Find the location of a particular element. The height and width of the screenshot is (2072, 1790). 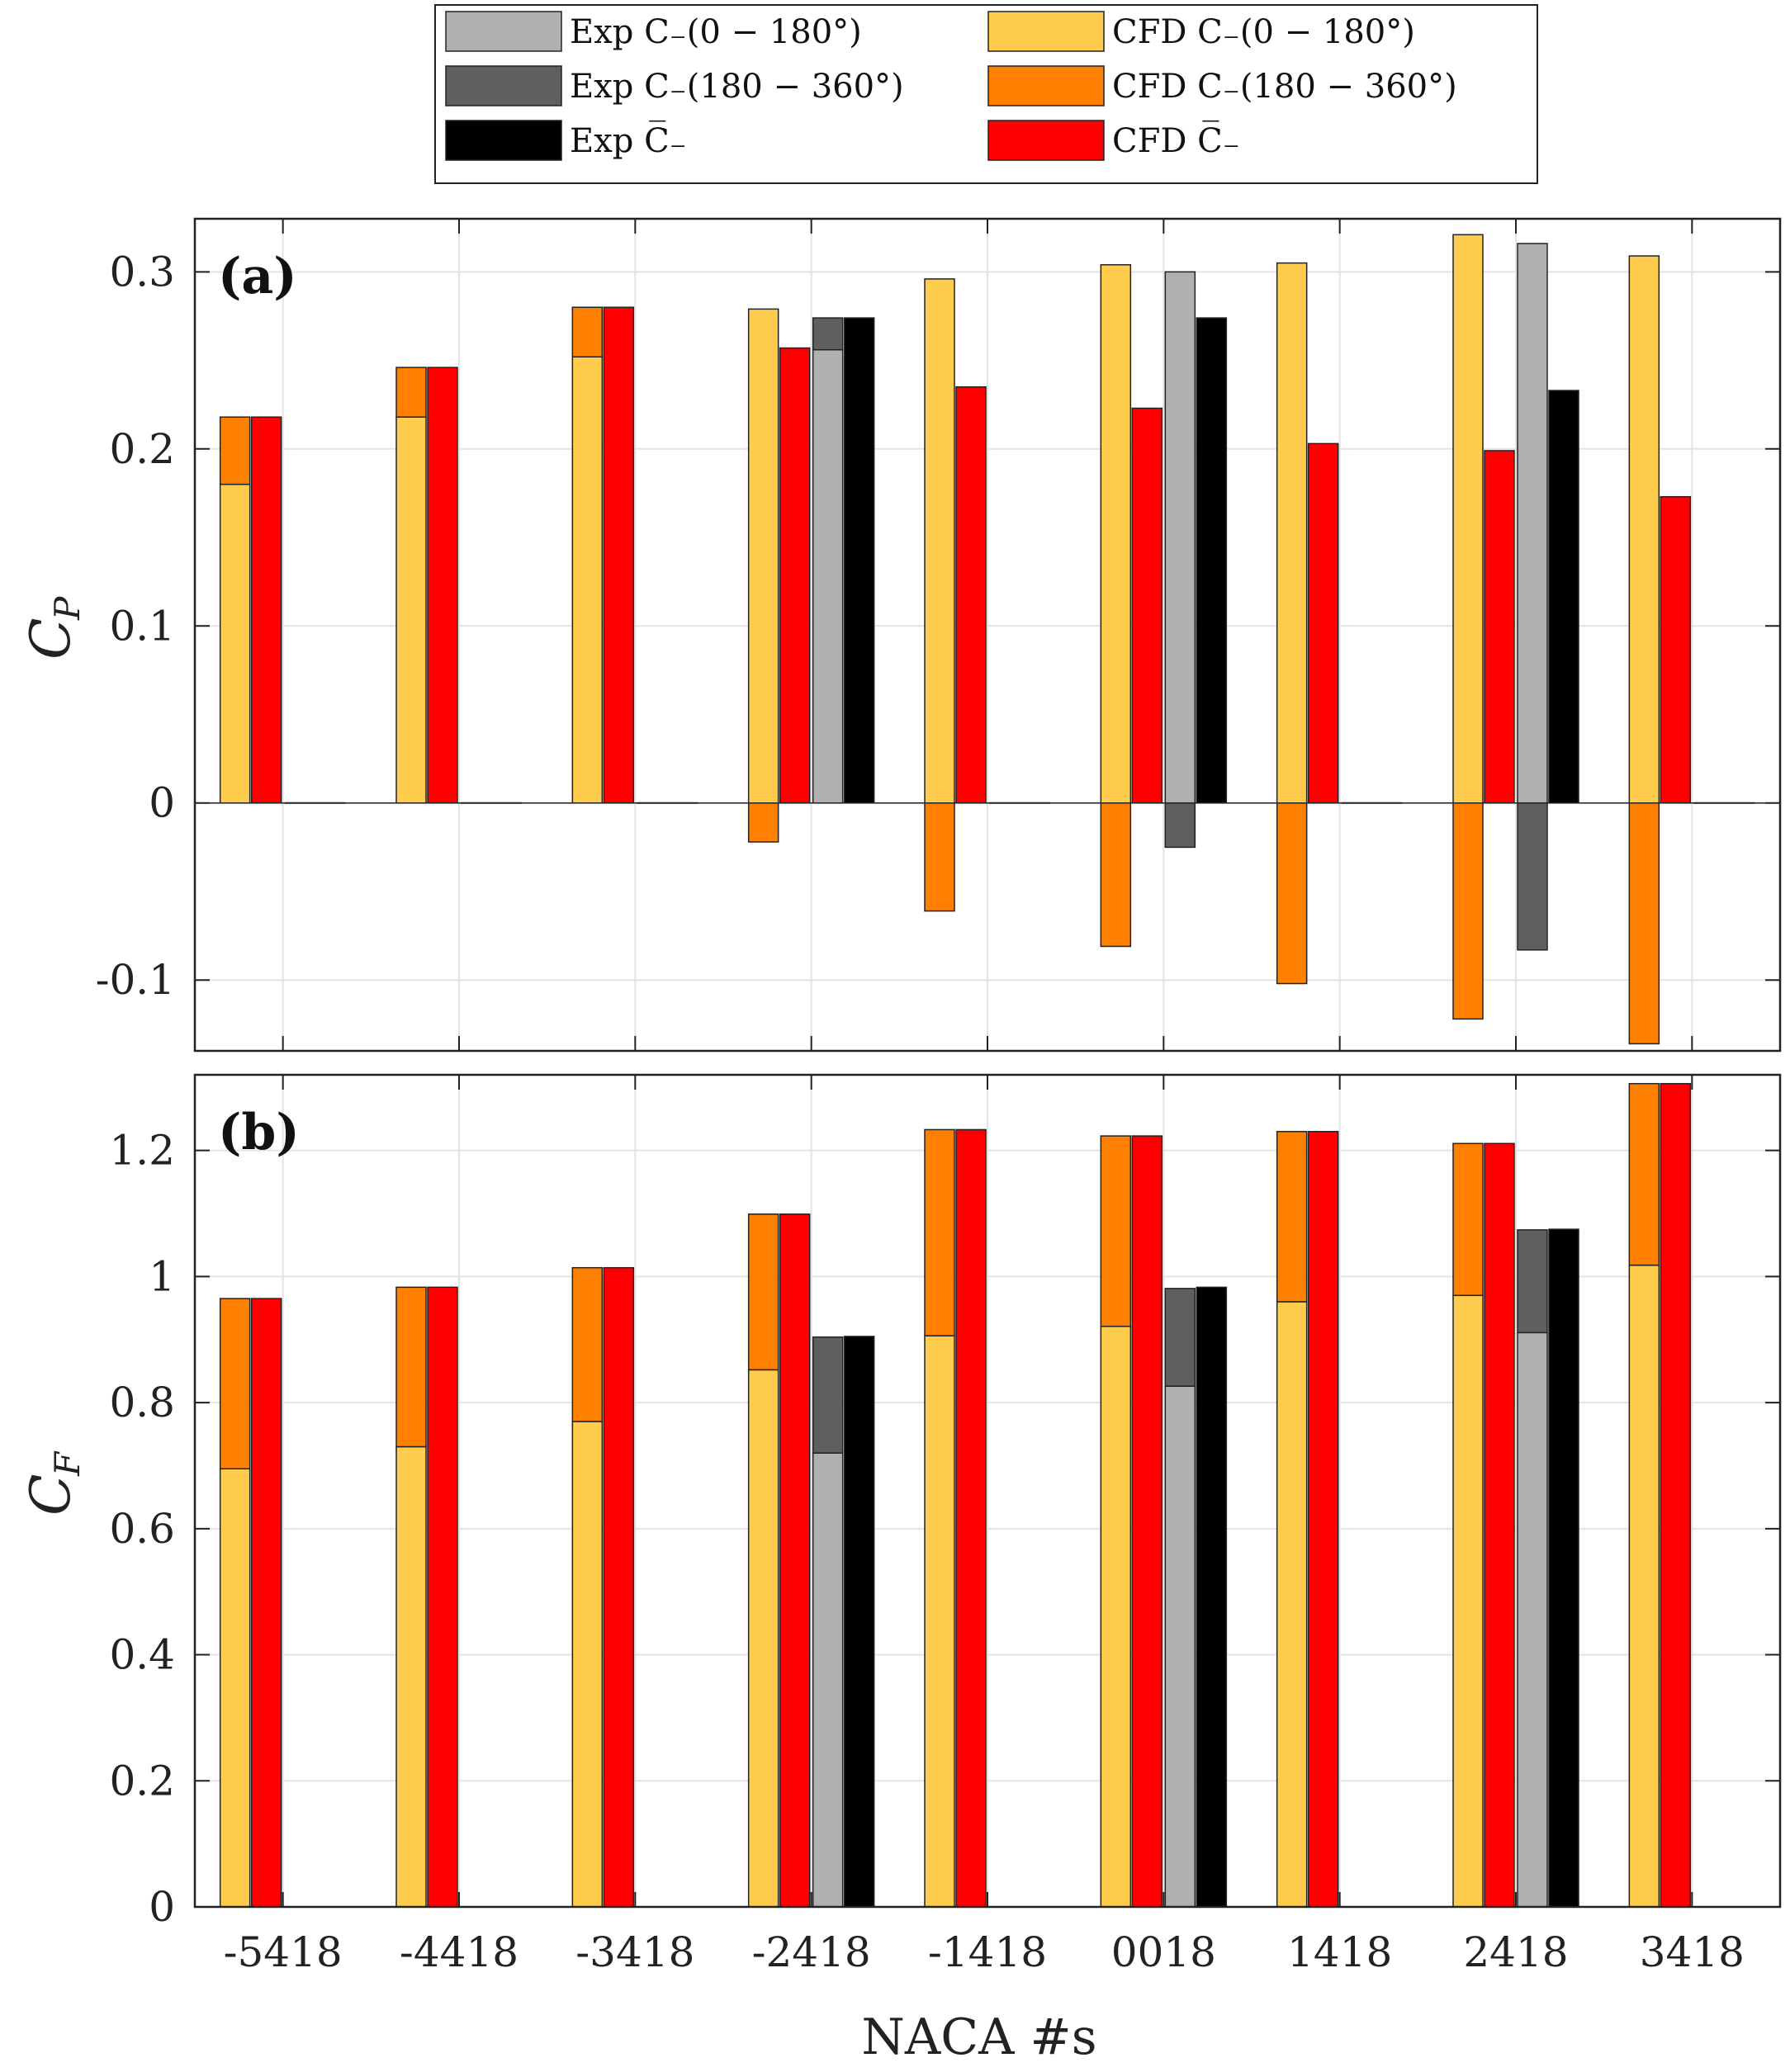

legend-label-exp_b: Exp C₋(180 − 360°) is located at coordinates (737, 87).